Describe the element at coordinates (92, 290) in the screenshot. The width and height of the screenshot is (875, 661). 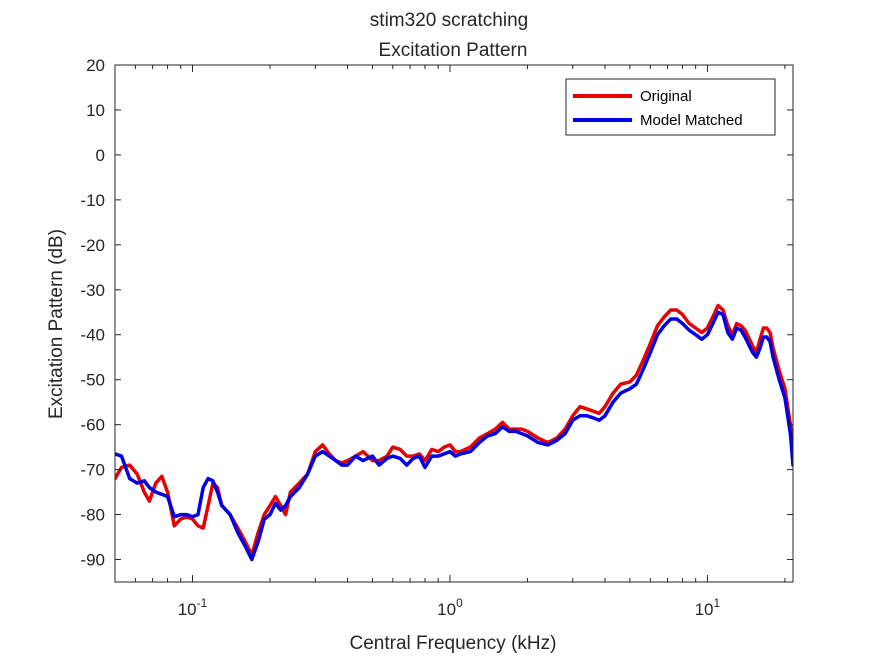
I see `y-tick-label: -30` at that location.